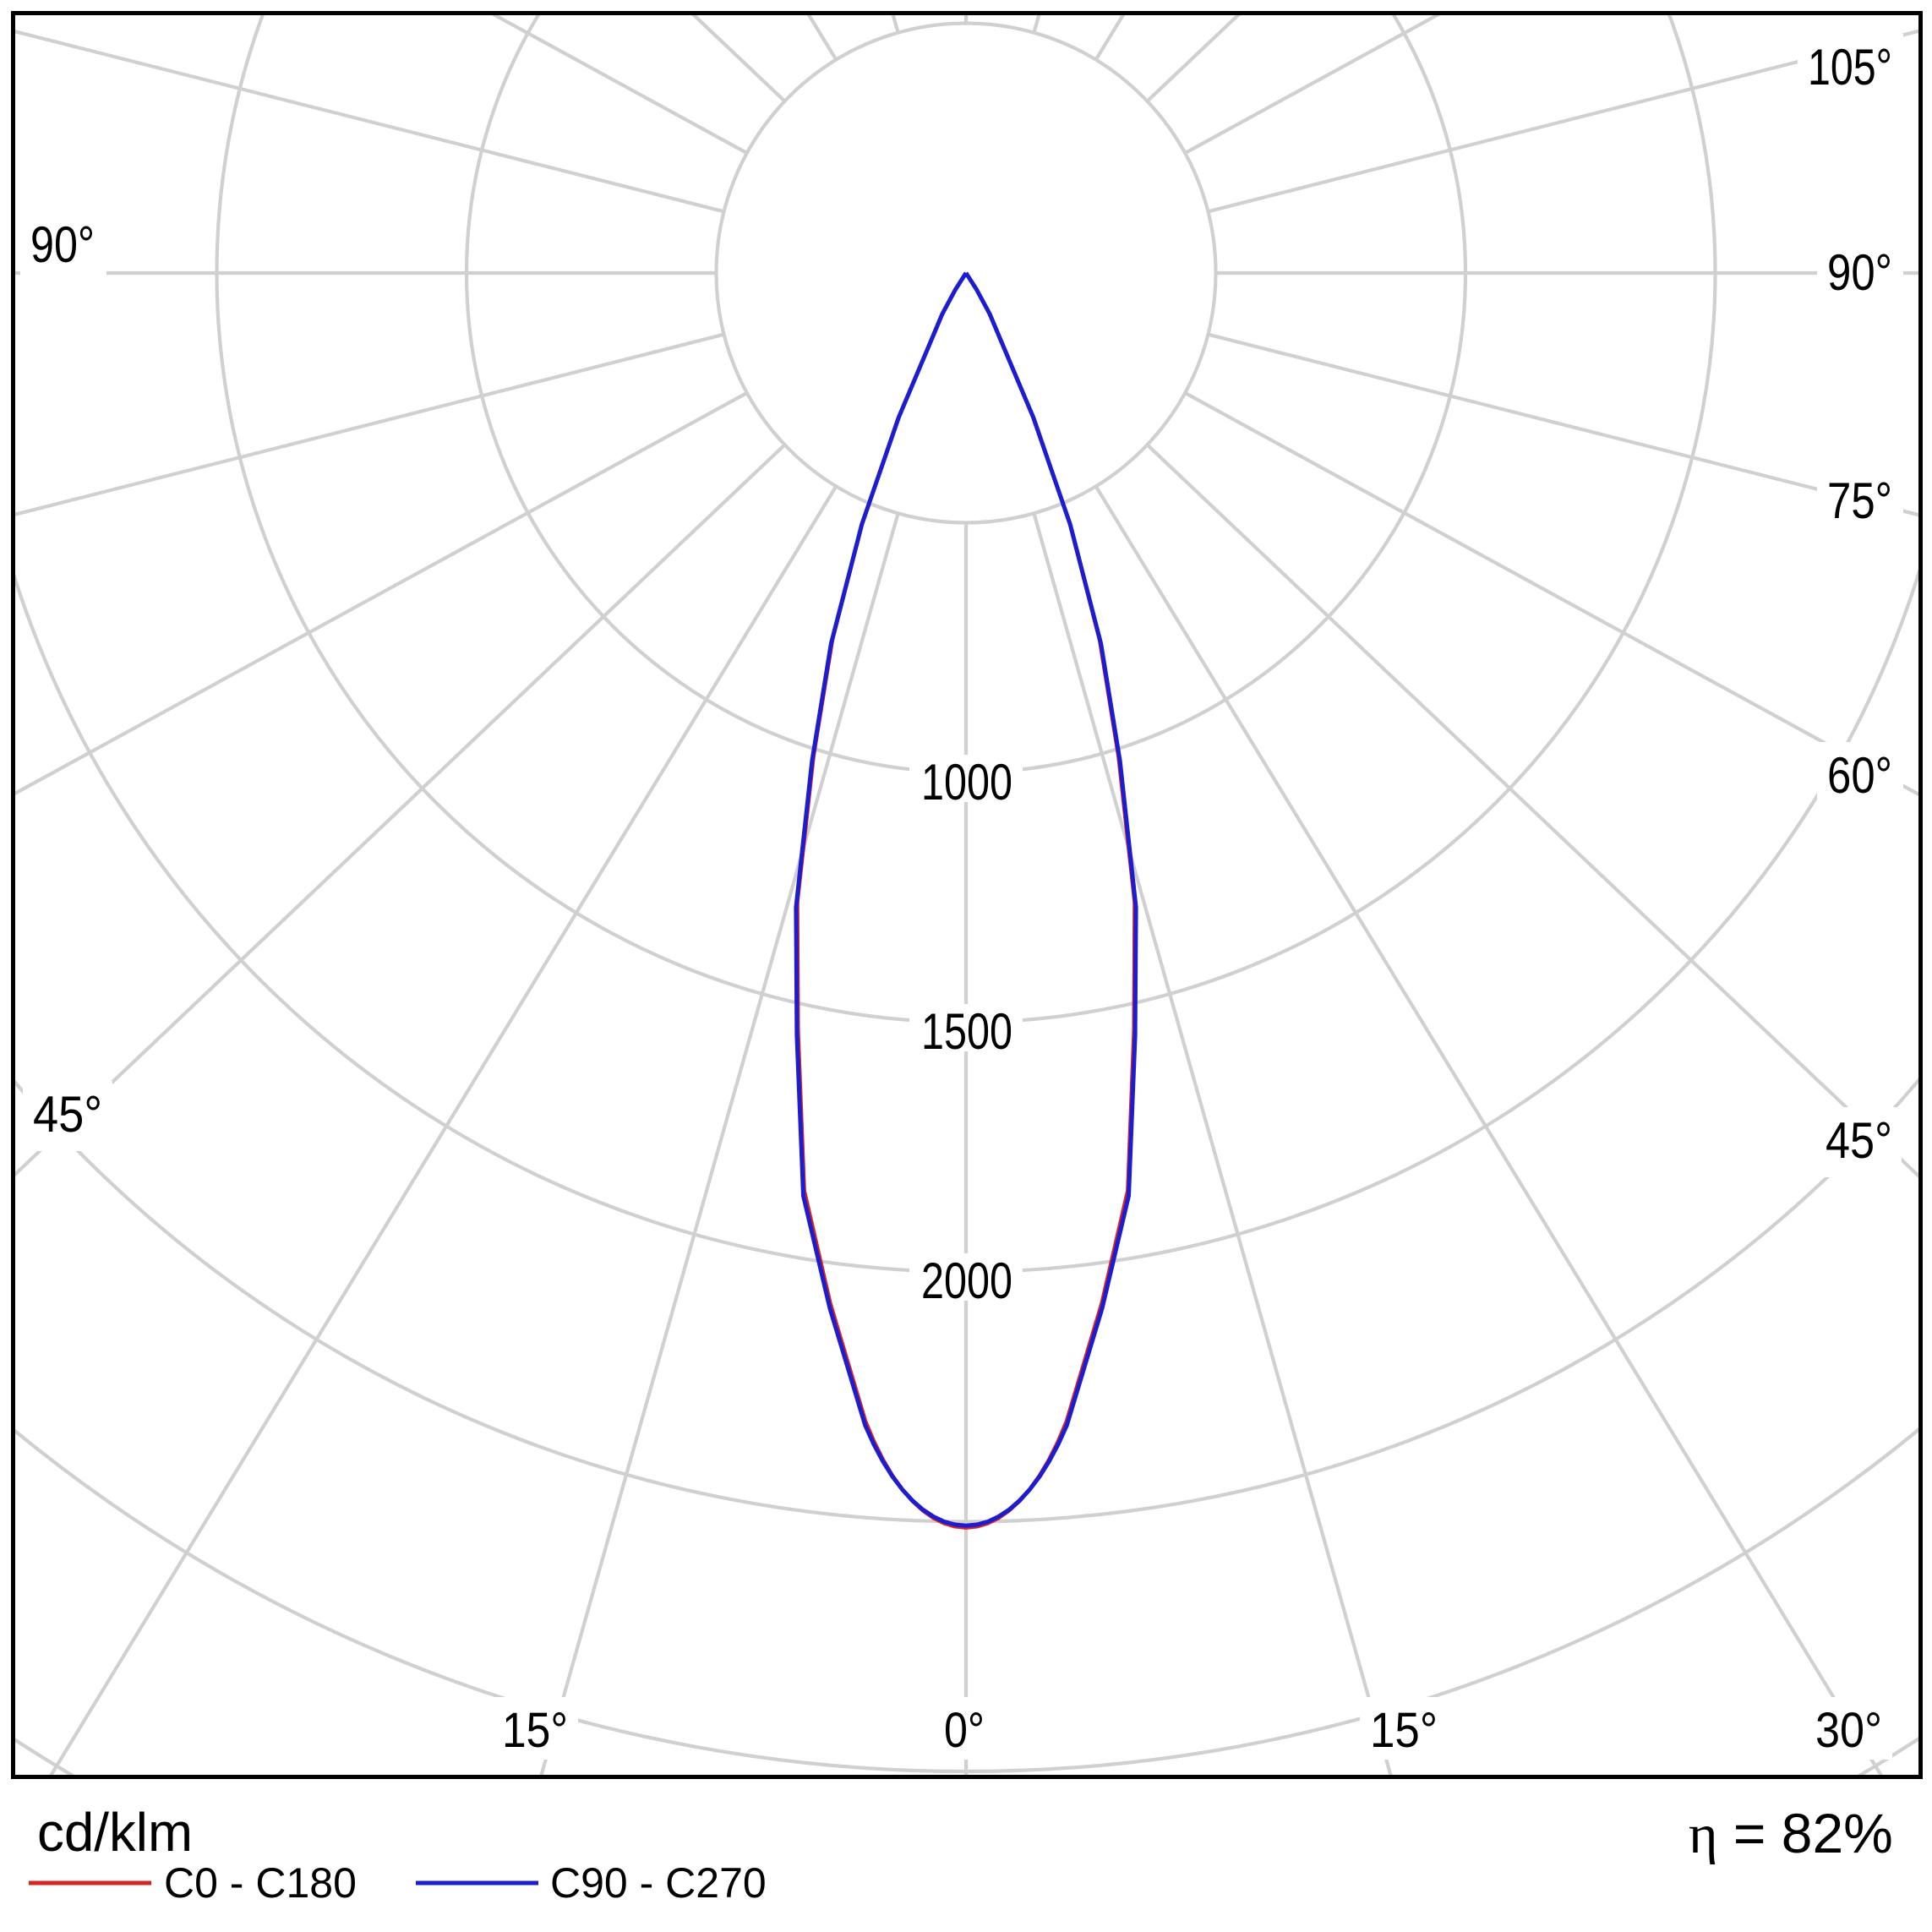  I want to click on svg-text: C0 - C180, so click(260, 1883).